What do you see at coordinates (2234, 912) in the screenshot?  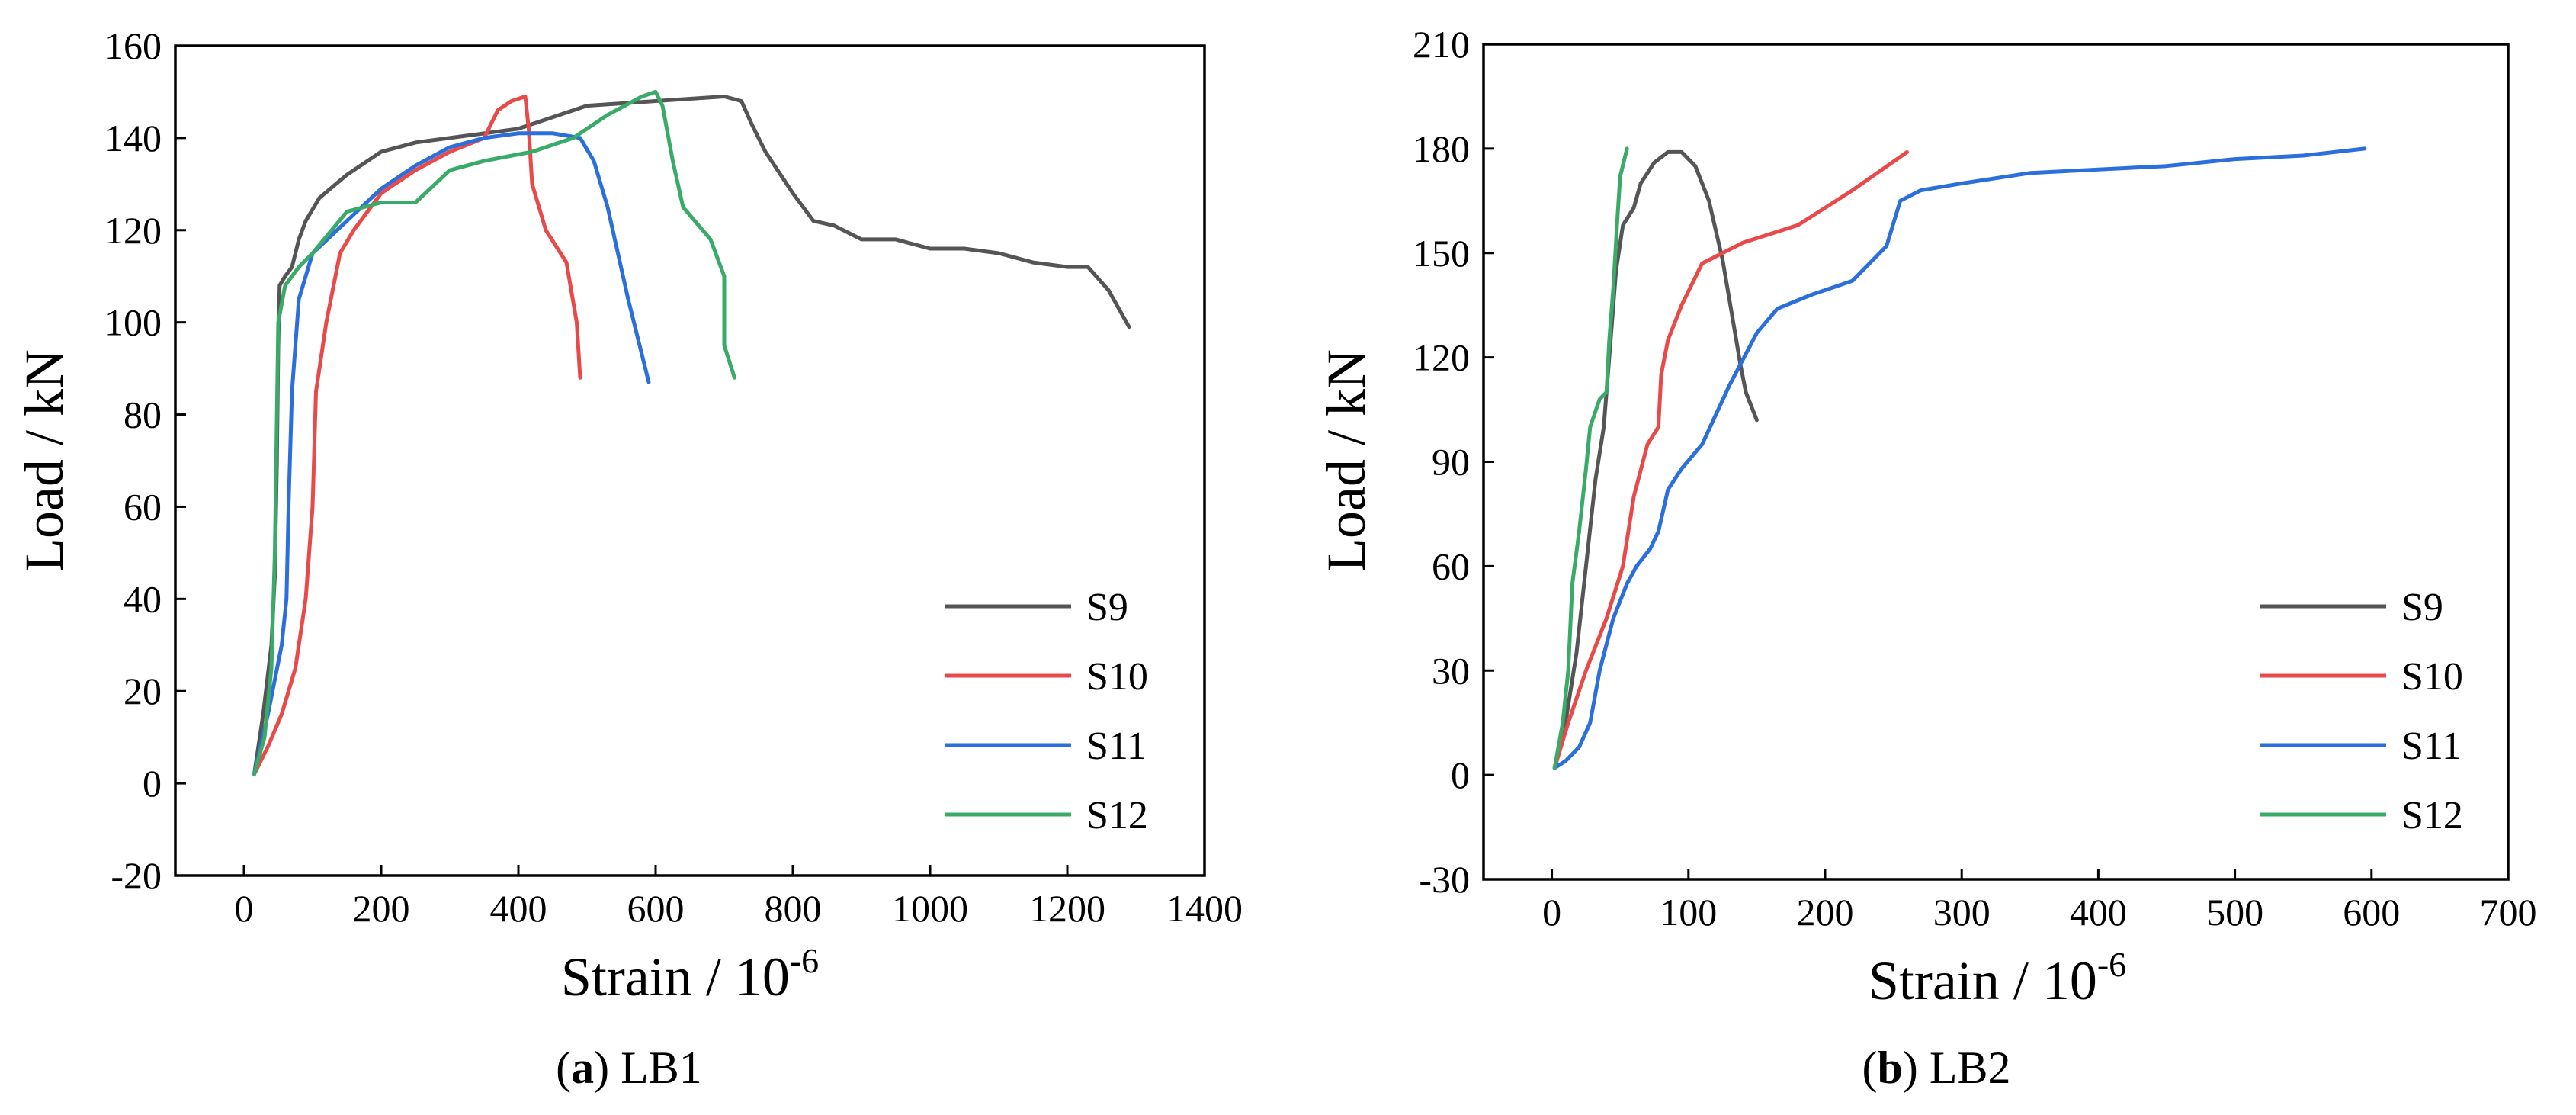 I see `x-tick-label: 500` at bounding box center [2234, 912].